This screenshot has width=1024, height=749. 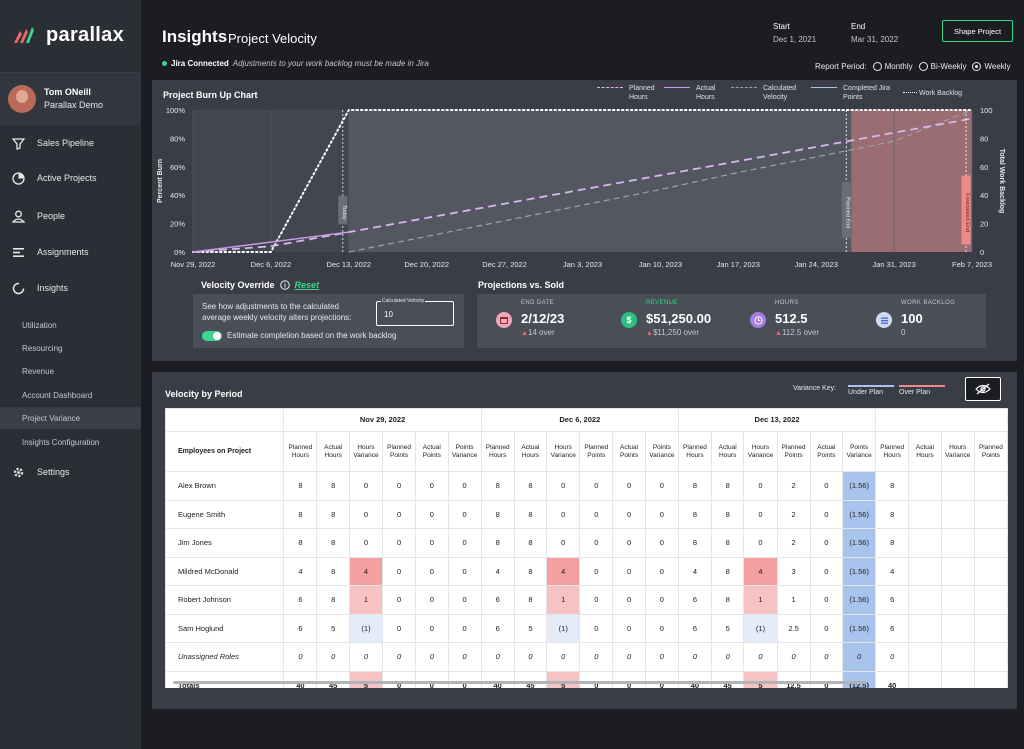 I want to click on dollar-icon: $, so click(x=629, y=320).